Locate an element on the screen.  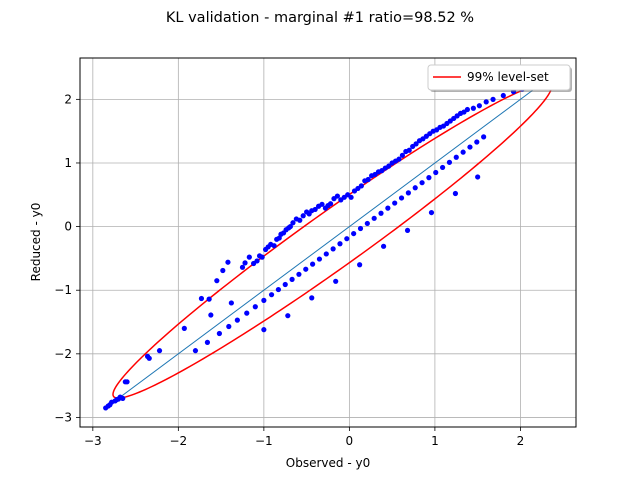
legend-box is located at coordinates (499, 77).